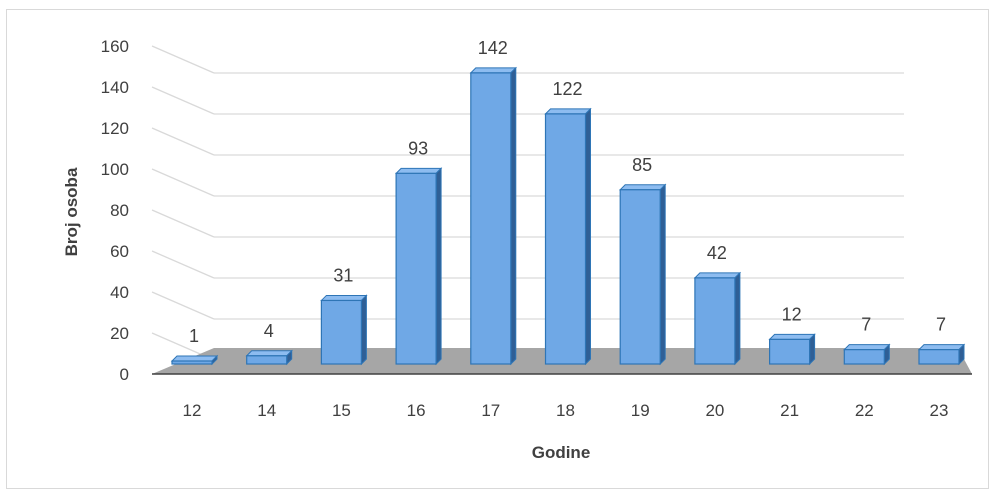 The height and width of the screenshot is (495, 997). What do you see at coordinates (567, 89) in the screenshot?
I see `data-label: 122` at bounding box center [567, 89].